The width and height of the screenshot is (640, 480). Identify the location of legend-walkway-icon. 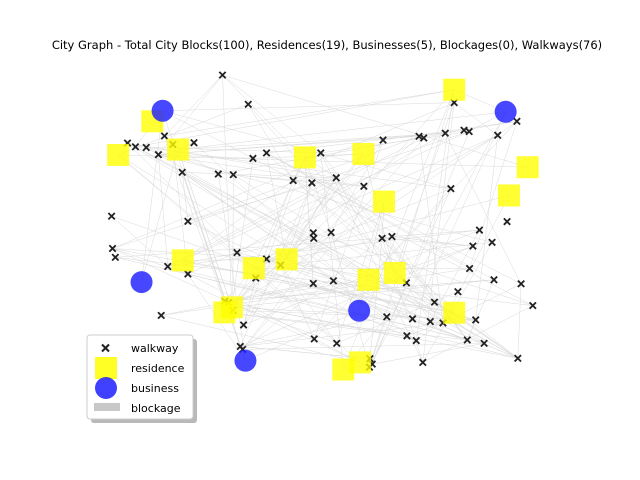
(105, 348).